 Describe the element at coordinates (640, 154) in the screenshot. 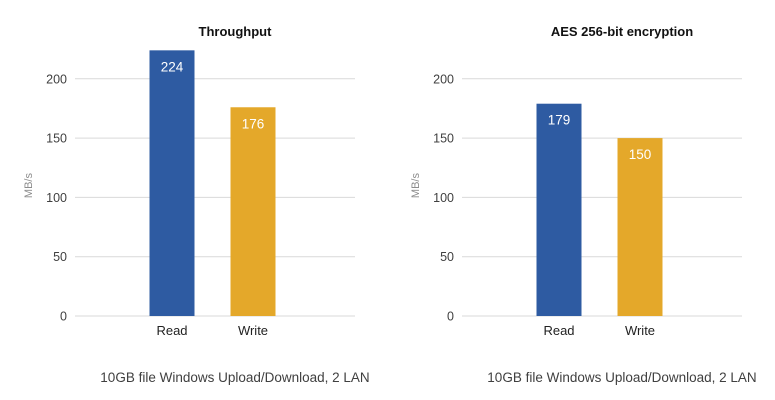

I see `data-label-write: 150` at that location.